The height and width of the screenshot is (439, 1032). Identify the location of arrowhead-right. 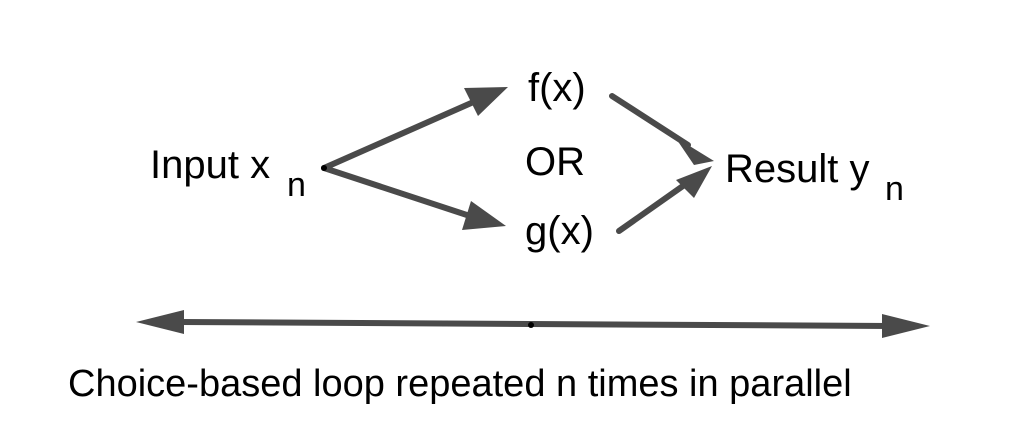
(906, 326).